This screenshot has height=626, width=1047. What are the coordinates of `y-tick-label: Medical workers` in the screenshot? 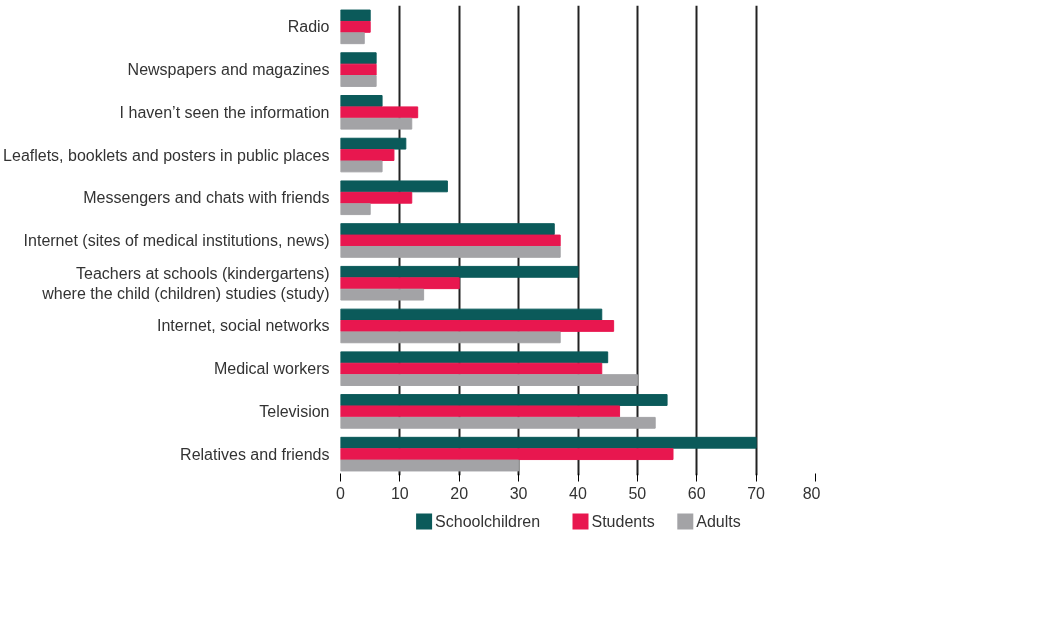 It's located at (271, 369).